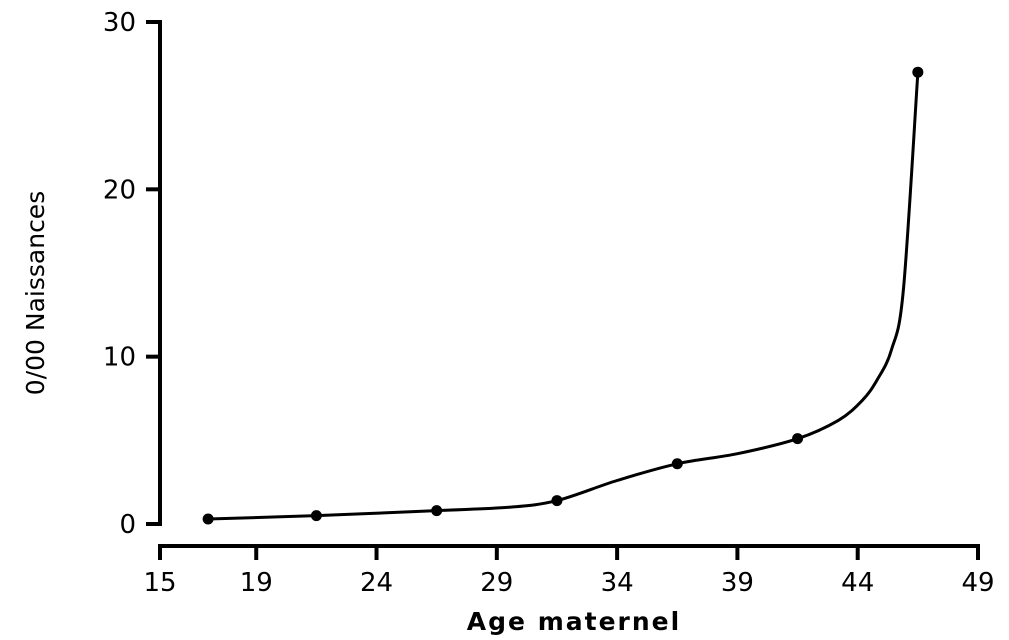 The height and width of the screenshot is (640, 1009). I want to click on y-ticks: 0 10 20 30, so click(131, 274).